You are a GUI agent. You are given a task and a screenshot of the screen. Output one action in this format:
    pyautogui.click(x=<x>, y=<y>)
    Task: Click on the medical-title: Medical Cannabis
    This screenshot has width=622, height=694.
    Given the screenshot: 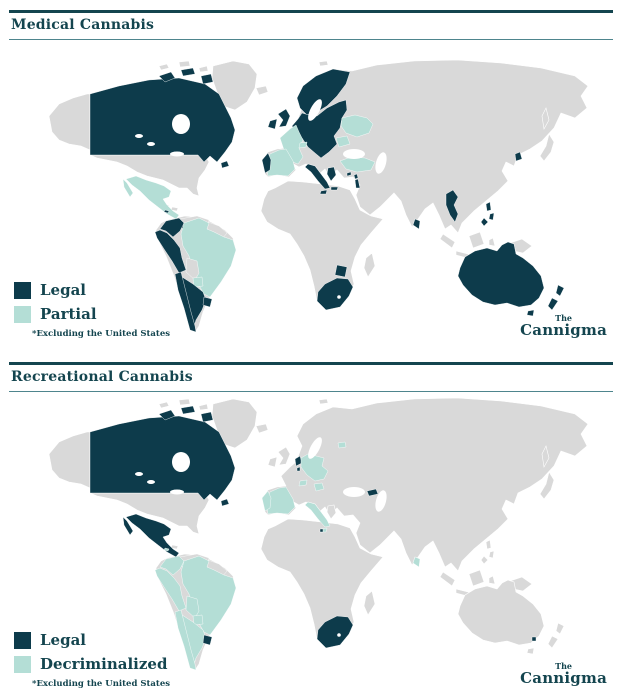 What is the action you would take?
    pyautogui.click(x=83, y=25)
    